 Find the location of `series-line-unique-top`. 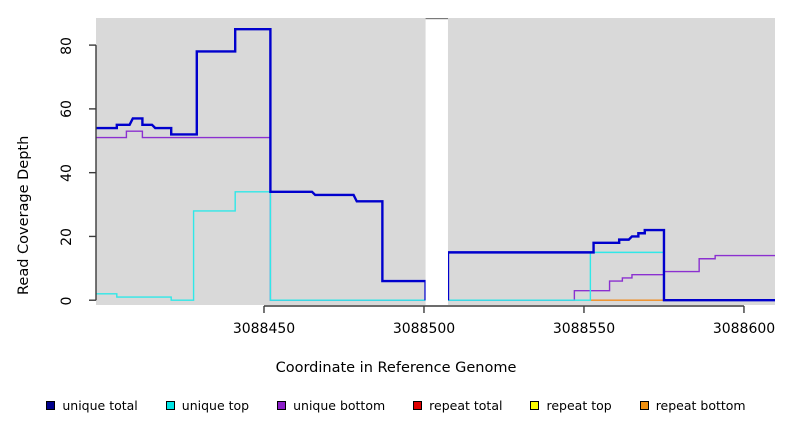

series-line-unique-top is located at coordinates (261, 246).